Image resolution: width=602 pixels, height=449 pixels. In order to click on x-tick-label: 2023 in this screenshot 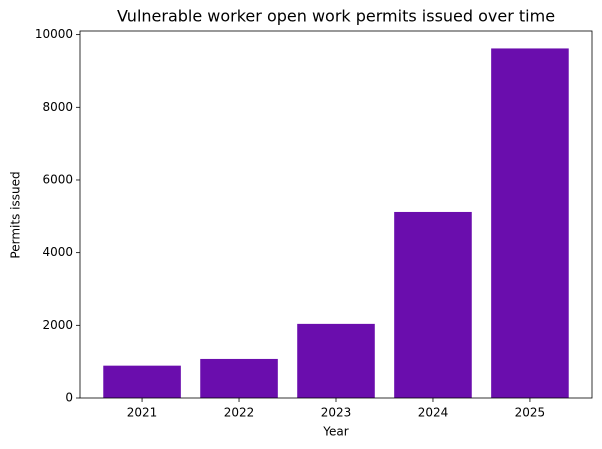, I will do `click(336, 413)`.